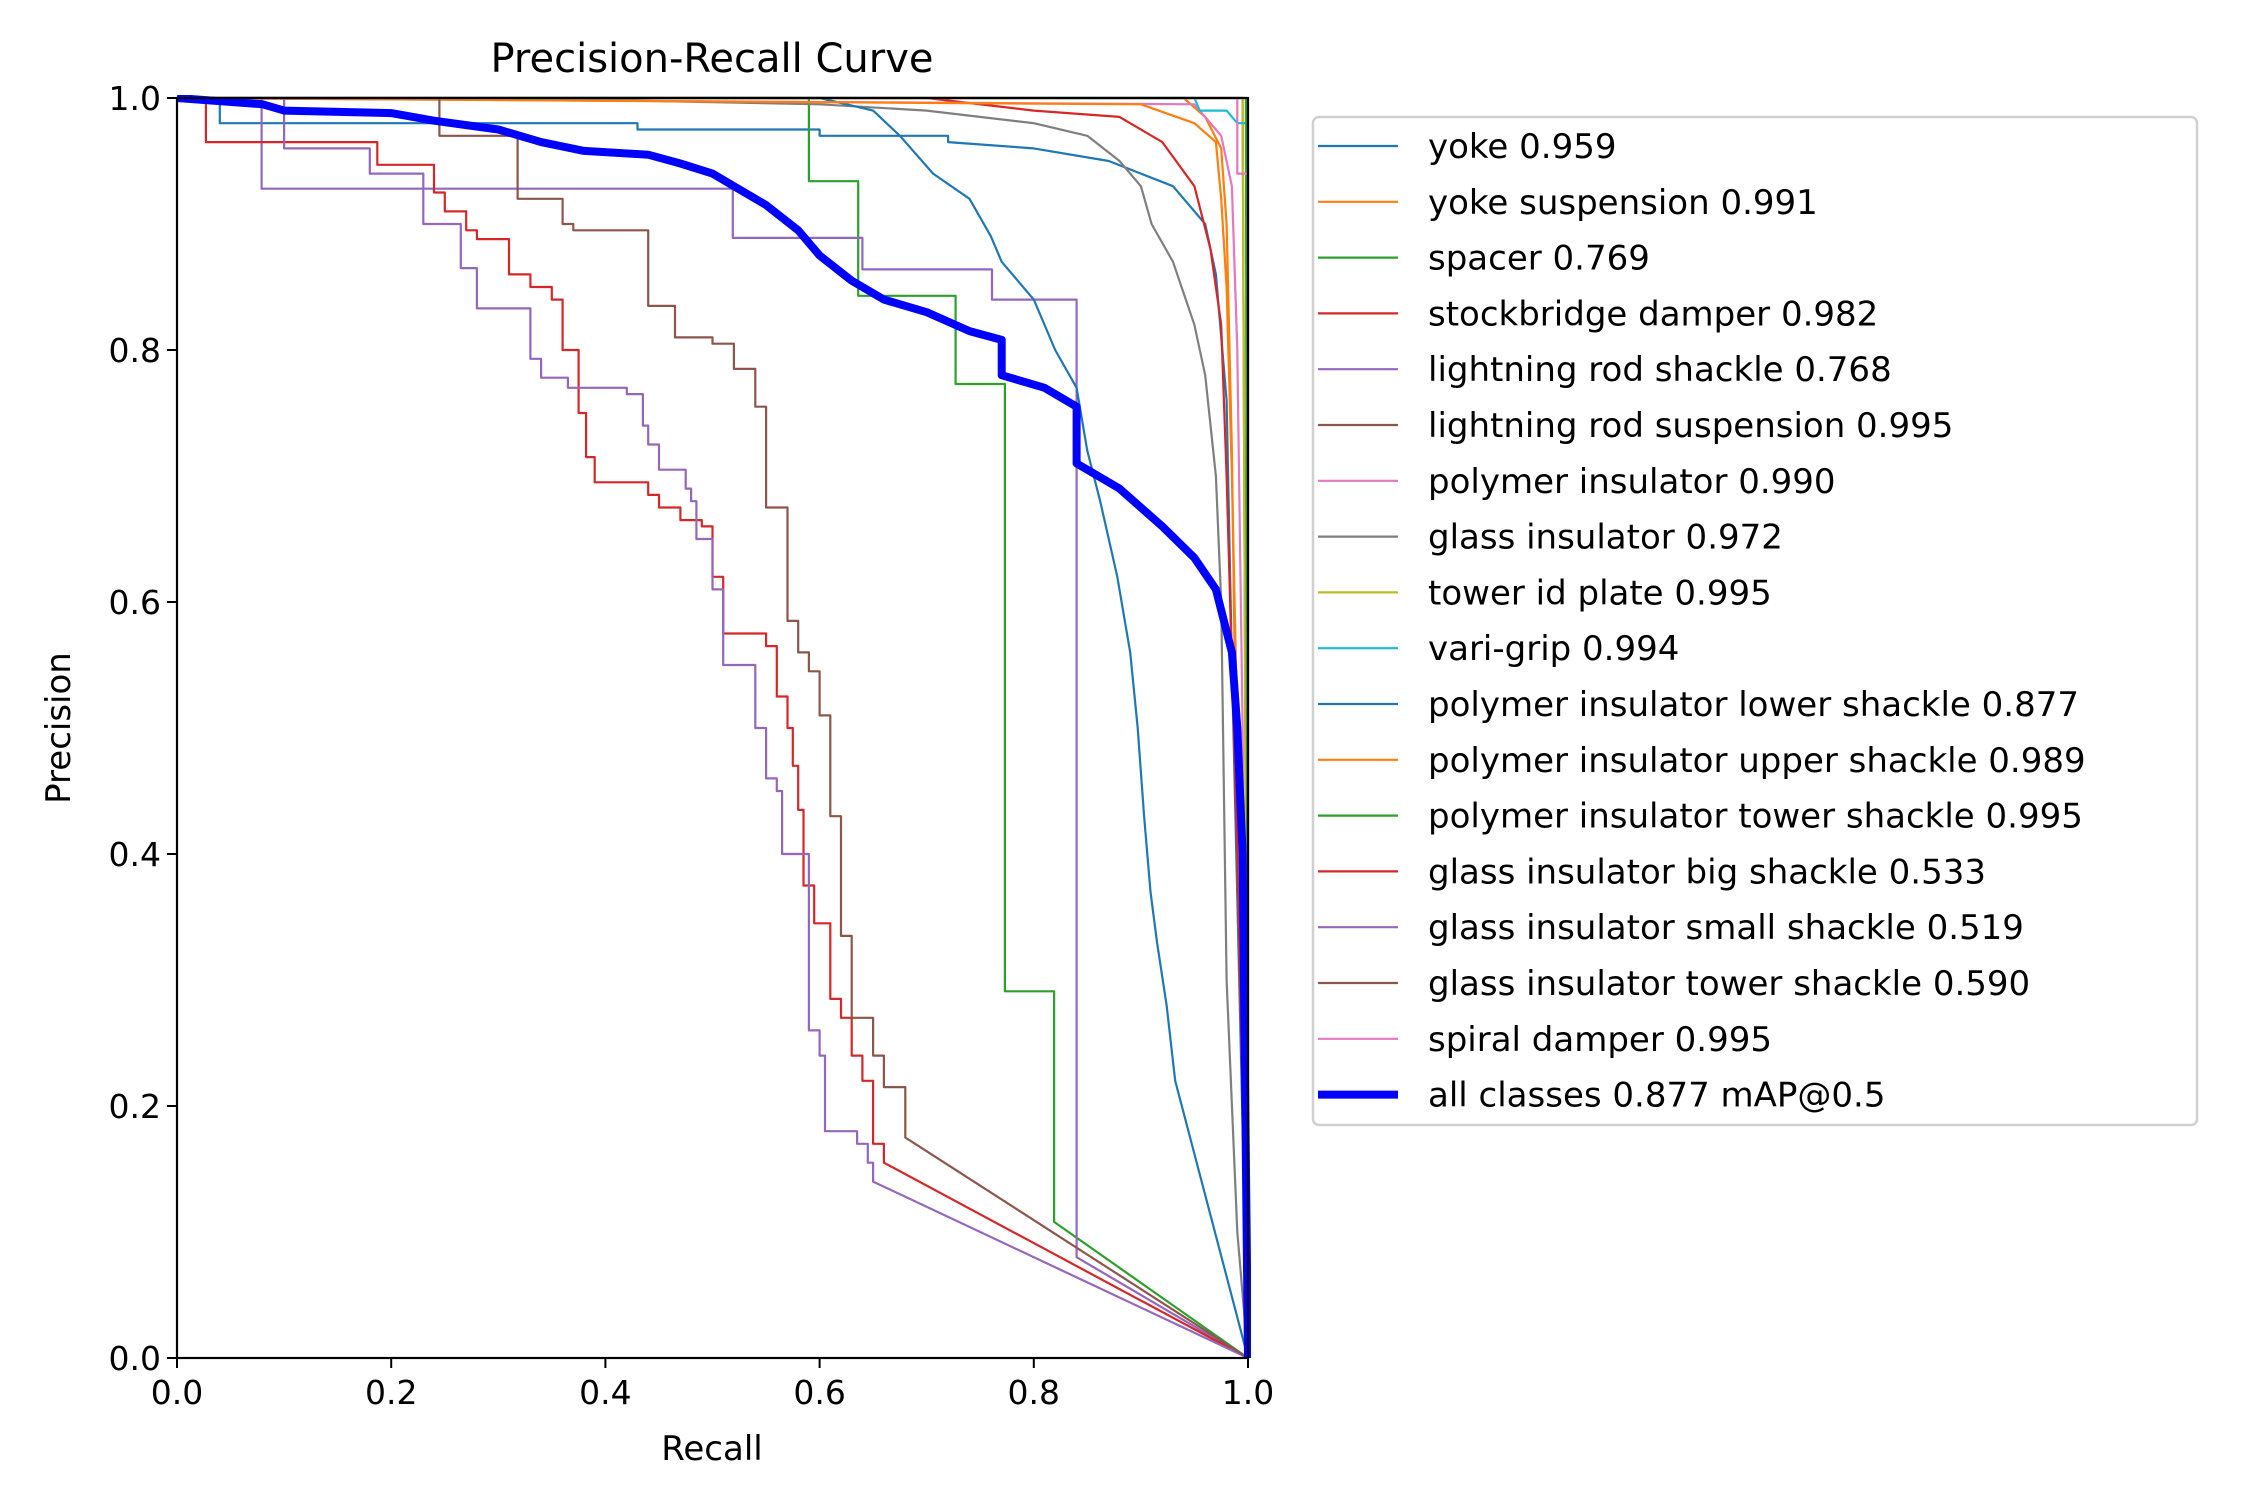  I want to click on legend-entry: spacer 0.769, so click(1484, 259).